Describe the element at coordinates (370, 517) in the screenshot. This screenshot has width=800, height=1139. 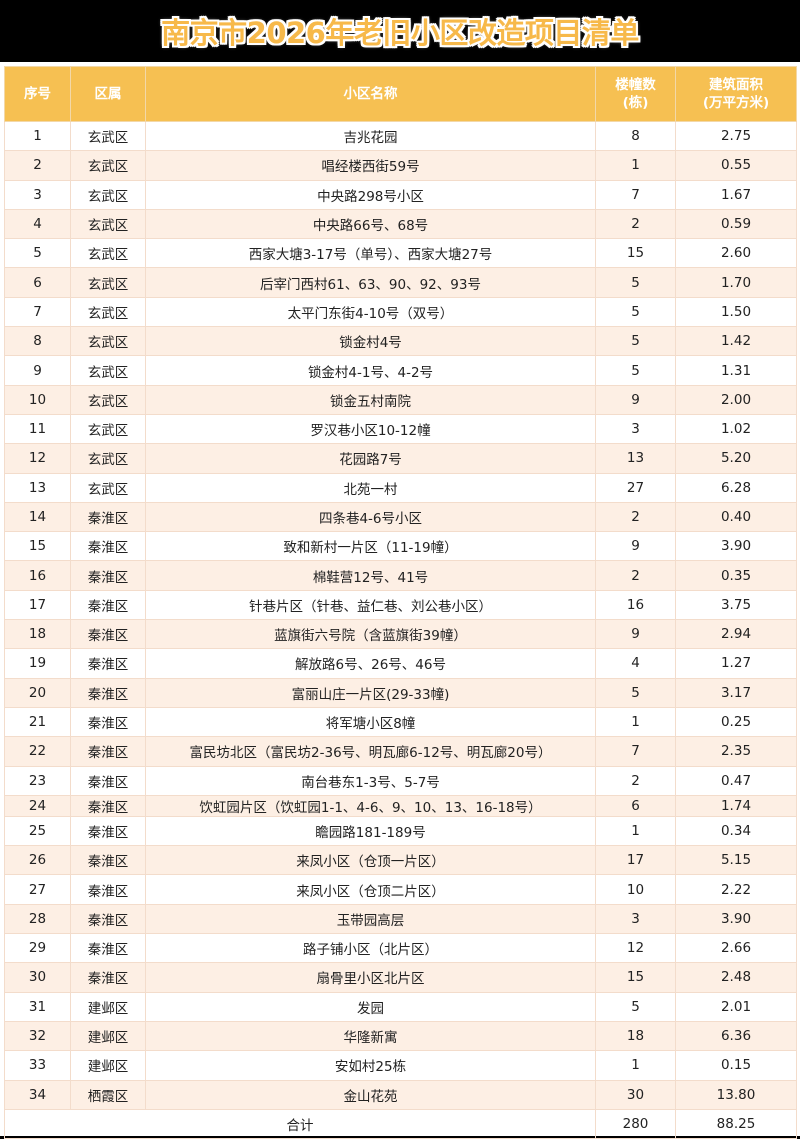
I see `col-name-cell: 四条巷4-6号小区` at that location.